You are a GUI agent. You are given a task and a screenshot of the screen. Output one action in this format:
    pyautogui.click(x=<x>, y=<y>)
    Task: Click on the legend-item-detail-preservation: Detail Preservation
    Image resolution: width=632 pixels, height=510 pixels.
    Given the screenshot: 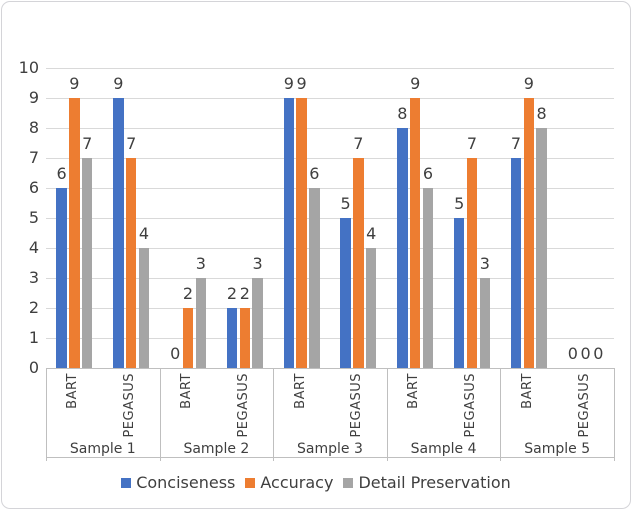 What is the action you would take?
    pyautogui.click(x=427, y=482)
    